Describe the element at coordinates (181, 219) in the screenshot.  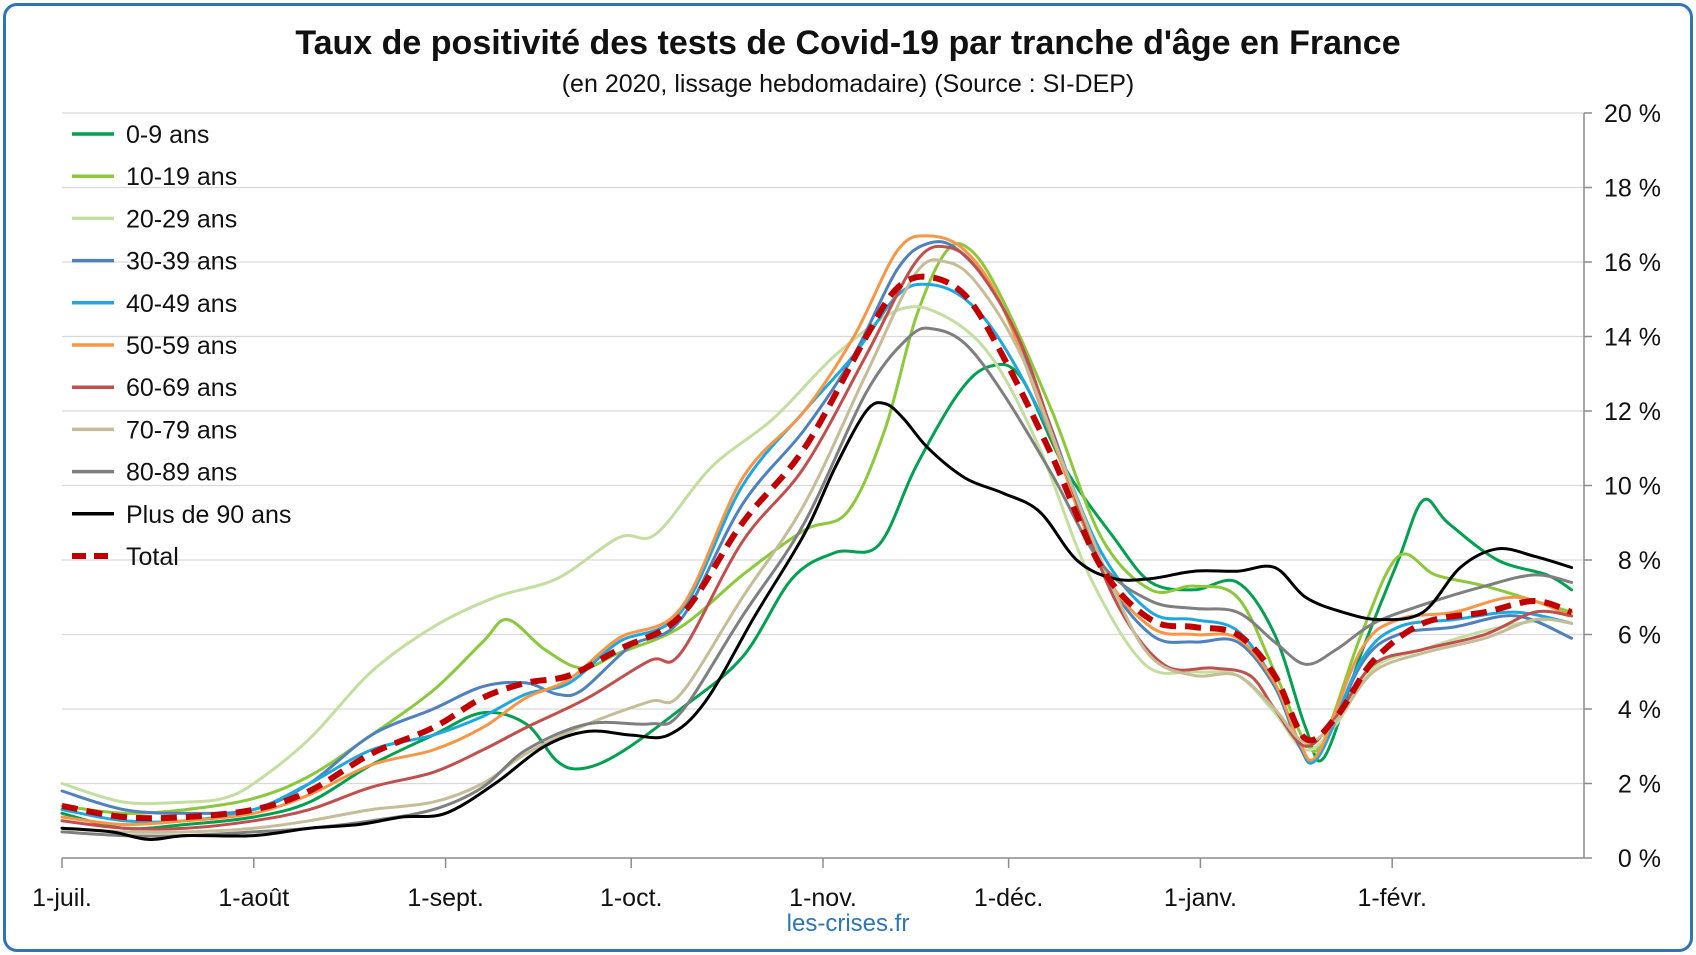
I see `legend-label: 20-29 ans` at that location.